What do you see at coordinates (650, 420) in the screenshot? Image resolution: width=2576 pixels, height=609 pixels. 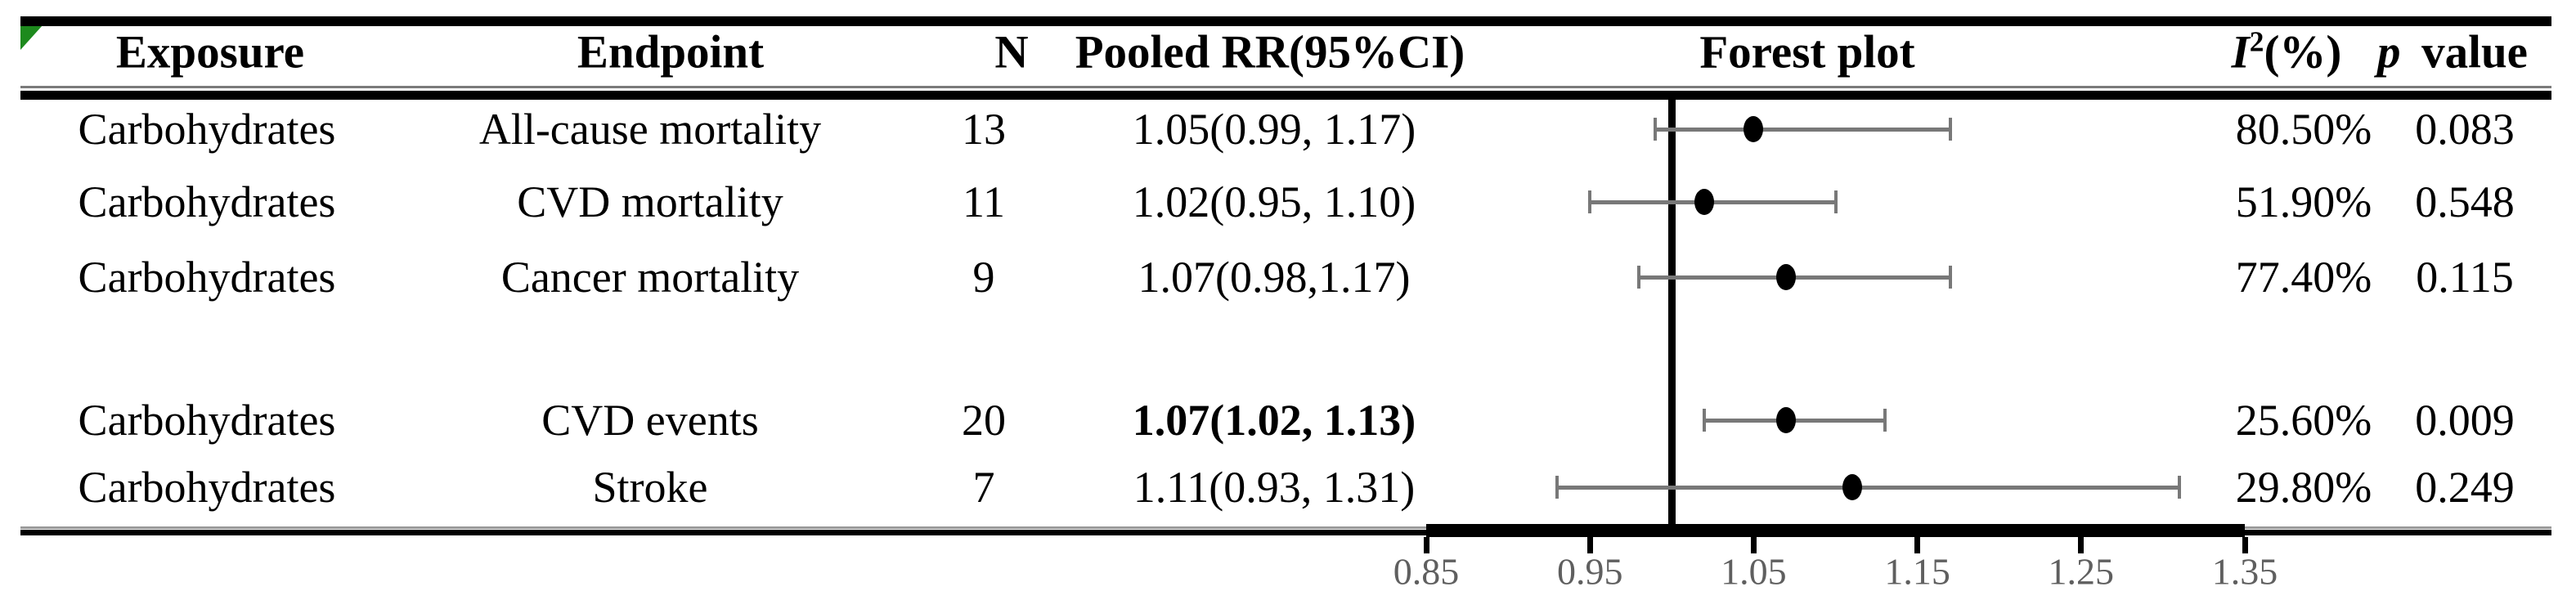 I see `endpoint-cell: CVD events` at bounding box center [650, 420].